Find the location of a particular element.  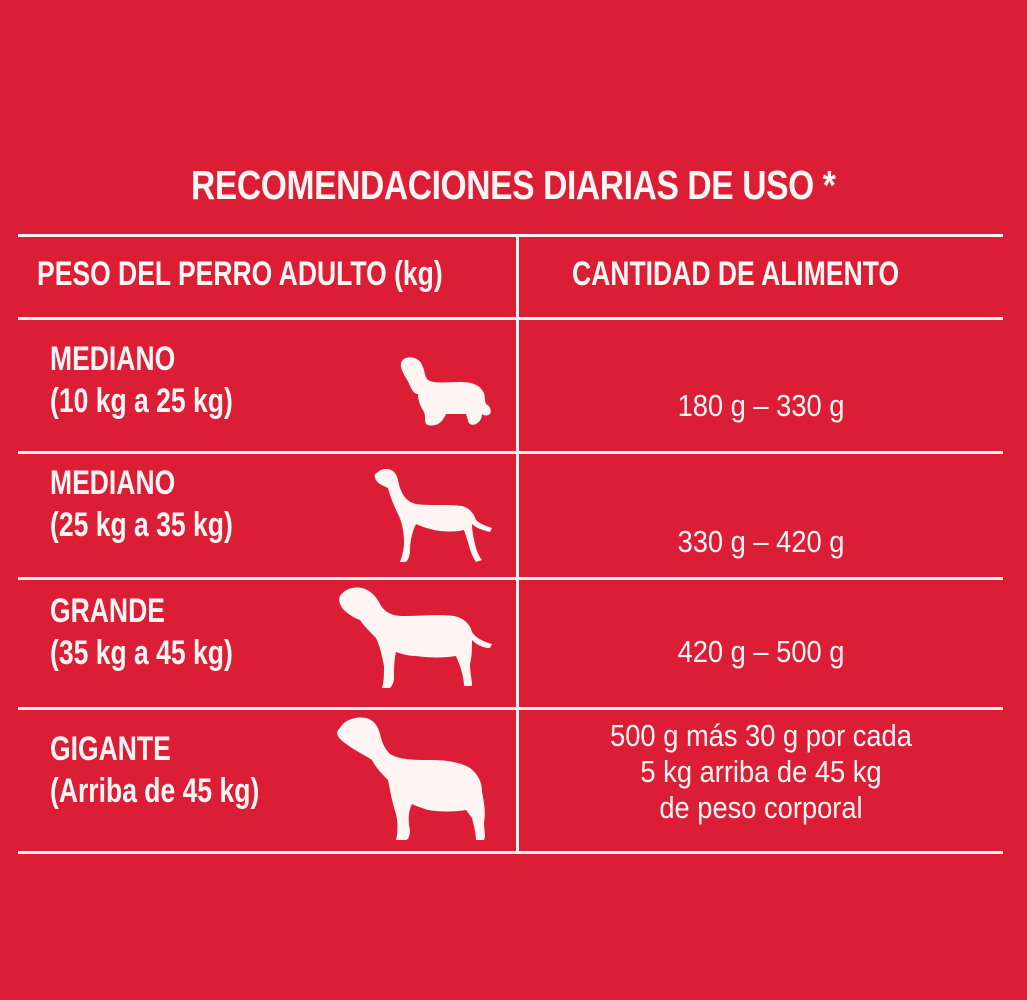

row-label: MEDIANO (10 kg a 25 kg) is located at coordinates (141, 380).